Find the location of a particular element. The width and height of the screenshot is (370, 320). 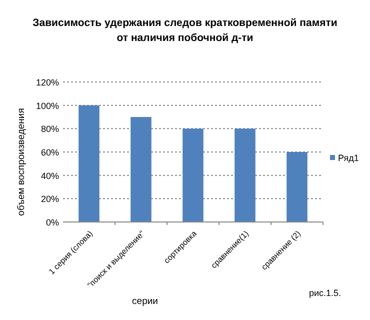

y-tick-label: 100% is located at coordinates (47, 105).